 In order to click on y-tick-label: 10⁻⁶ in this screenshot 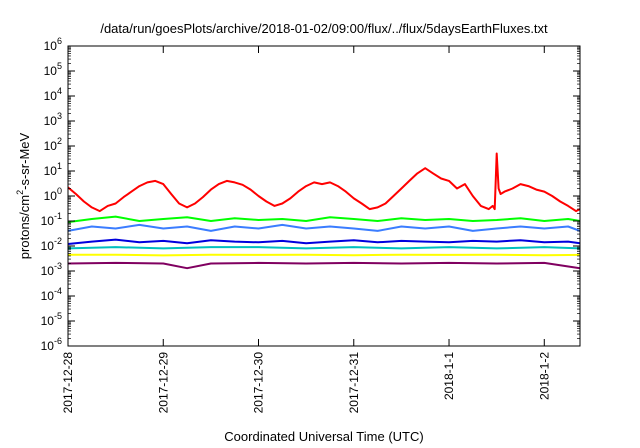, I will do `click(51, 344)`.